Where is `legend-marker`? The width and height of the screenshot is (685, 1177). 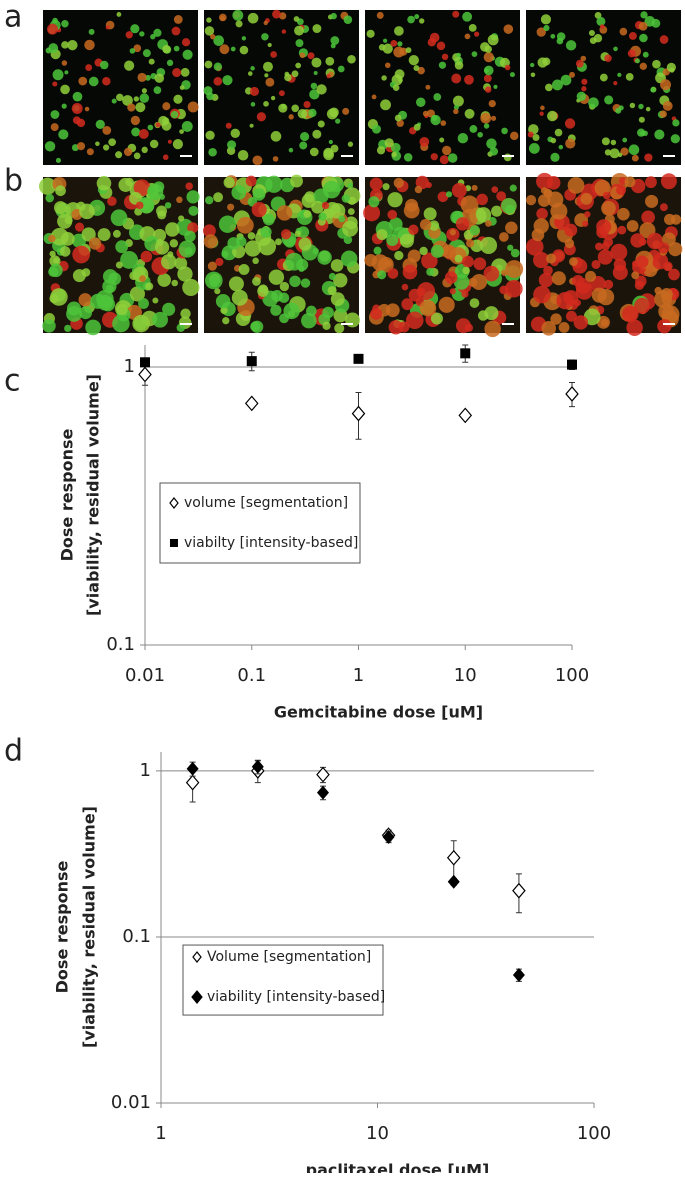
legend-marker is located at coordinates (174, 543).